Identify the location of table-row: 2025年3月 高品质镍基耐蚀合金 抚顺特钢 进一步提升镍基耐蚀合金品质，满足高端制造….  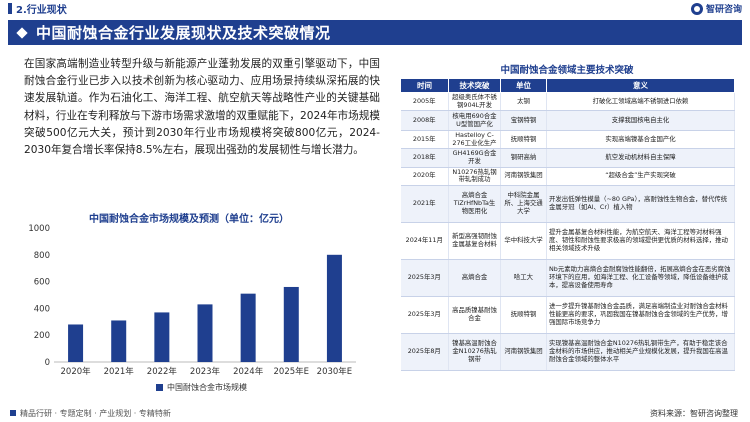
(567, 315).